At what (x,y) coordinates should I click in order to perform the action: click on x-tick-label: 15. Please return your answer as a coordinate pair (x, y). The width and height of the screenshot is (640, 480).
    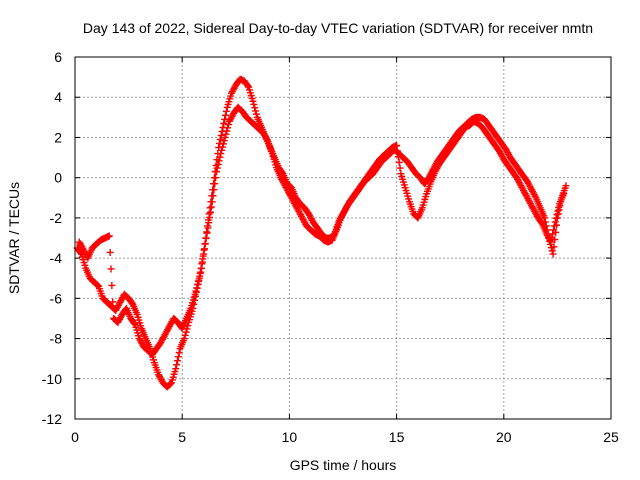
    Looking at the image, I should click on (397, 437).